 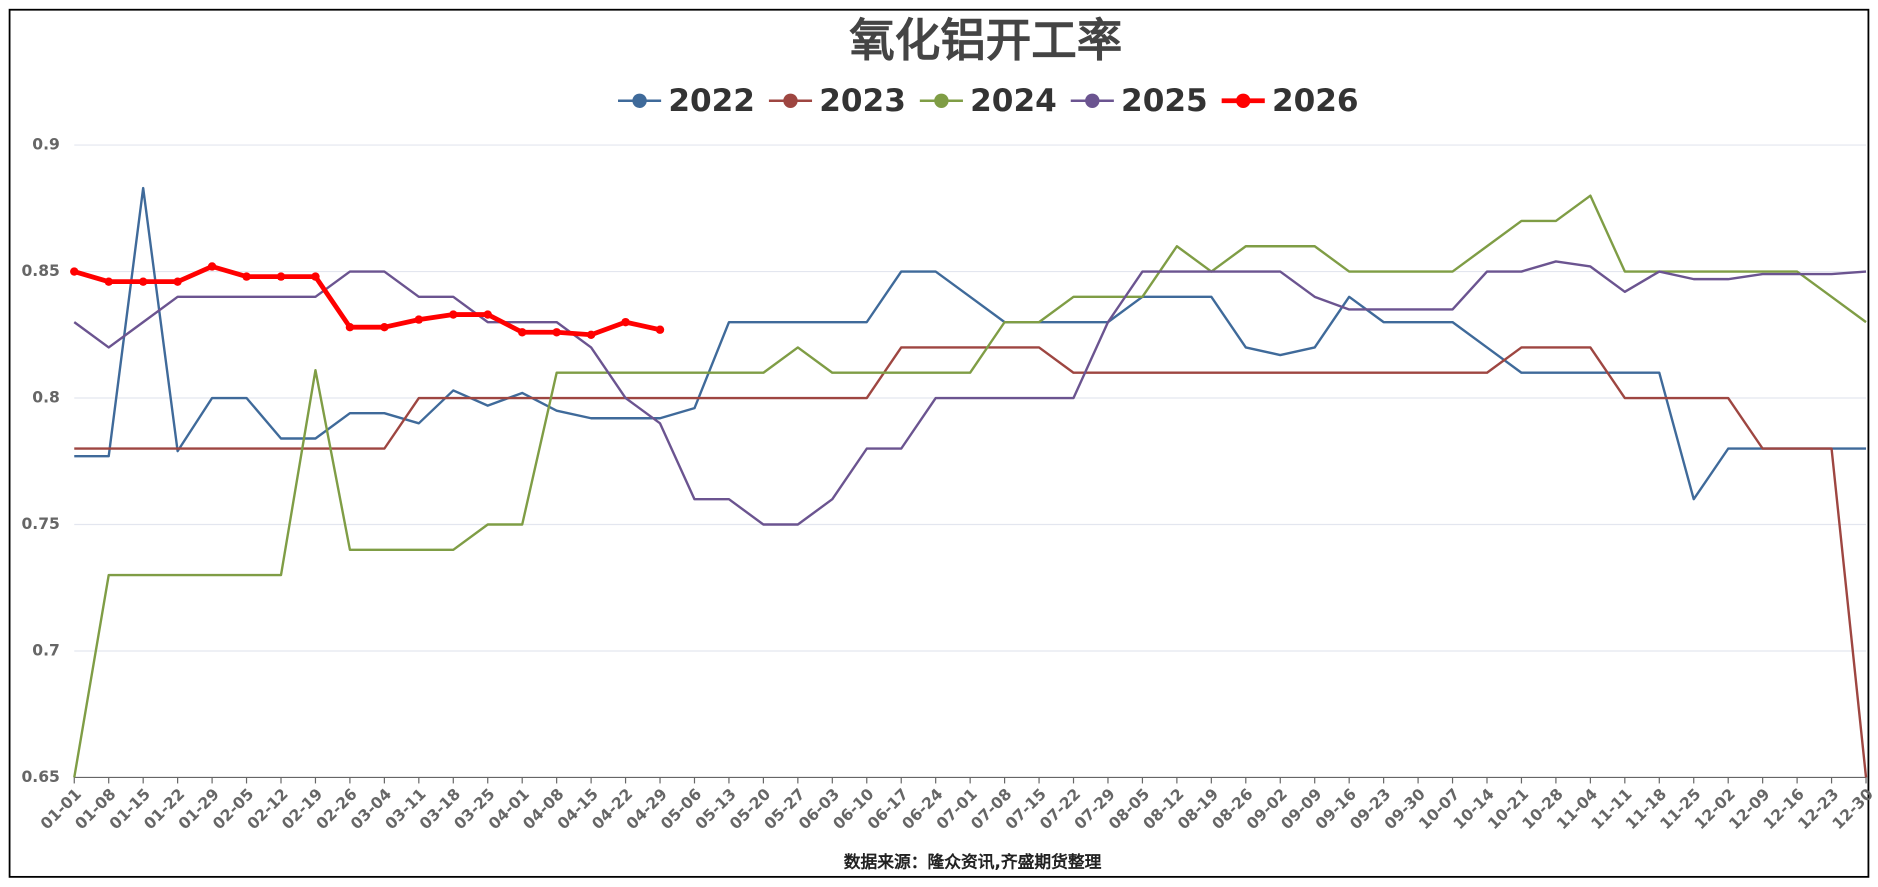 What do you see at coordinates (40, 271) in the screenshot?
I see `y-tick-label: 0.85` at bounding box center [40, 271].